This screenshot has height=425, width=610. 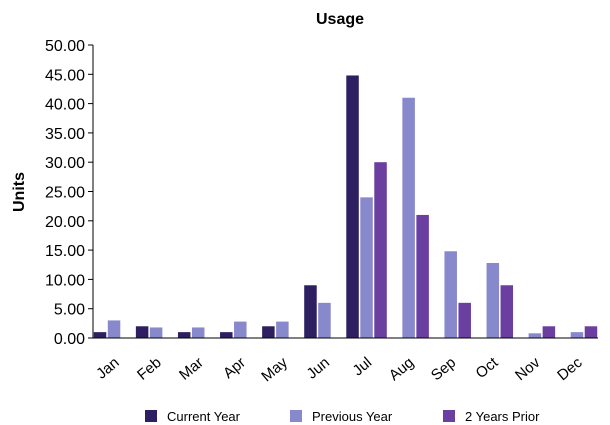 I want to click on legend-label: Previous Year, so click(x=352, y=416).